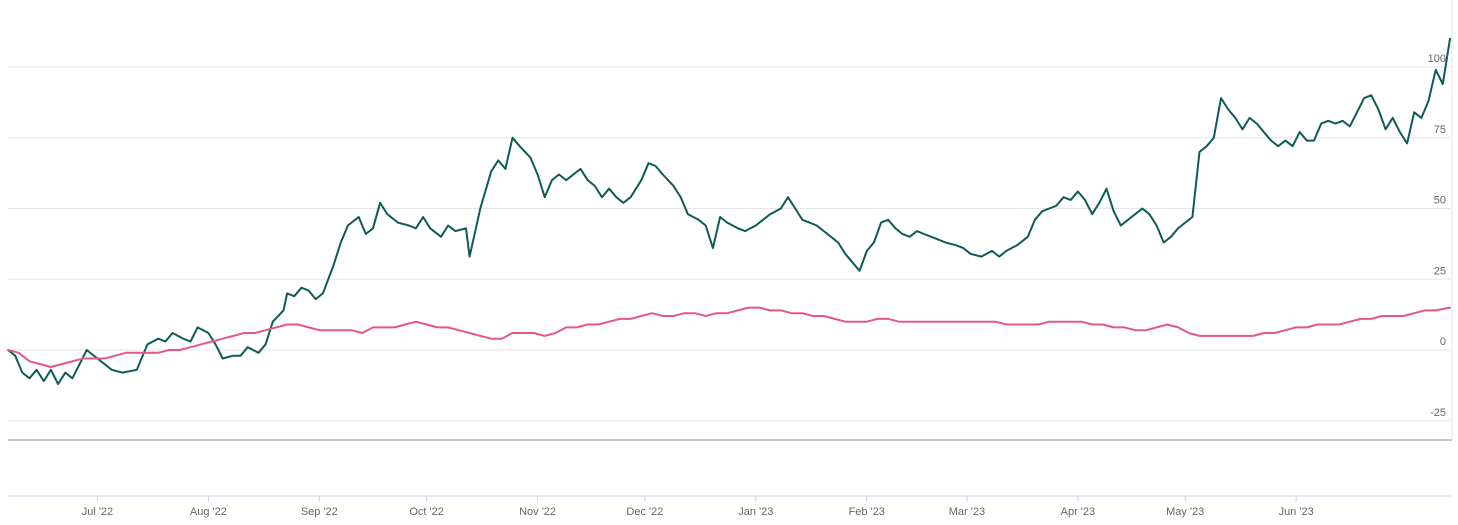  Describe the element at coordinates (1438, 413) in the screenshot. I see `y-tick-label: -25` at that location.